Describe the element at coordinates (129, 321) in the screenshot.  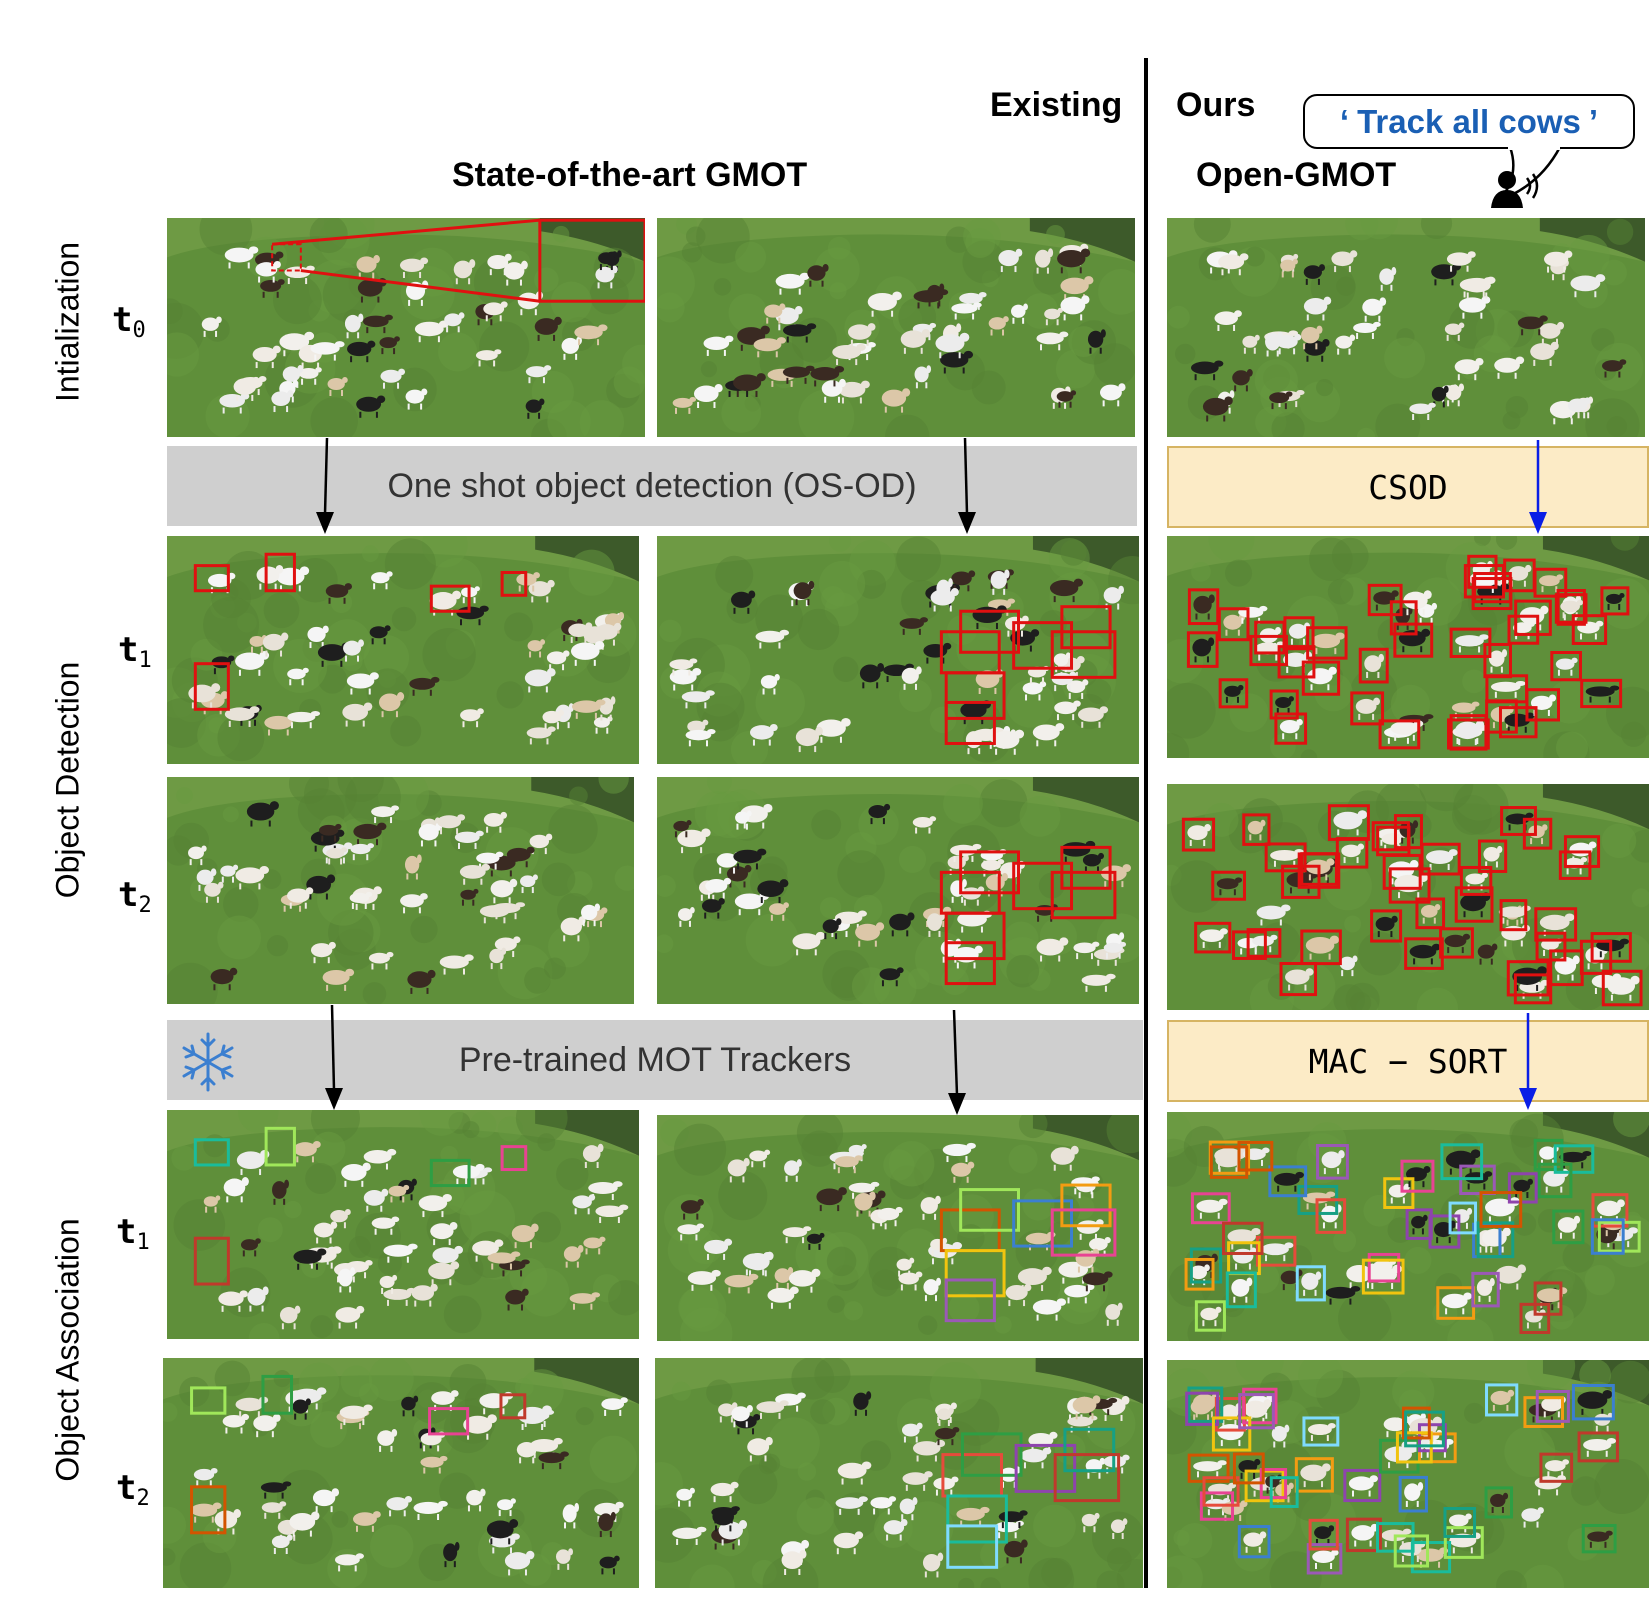
I see `time-label-t0: t0` at that location.